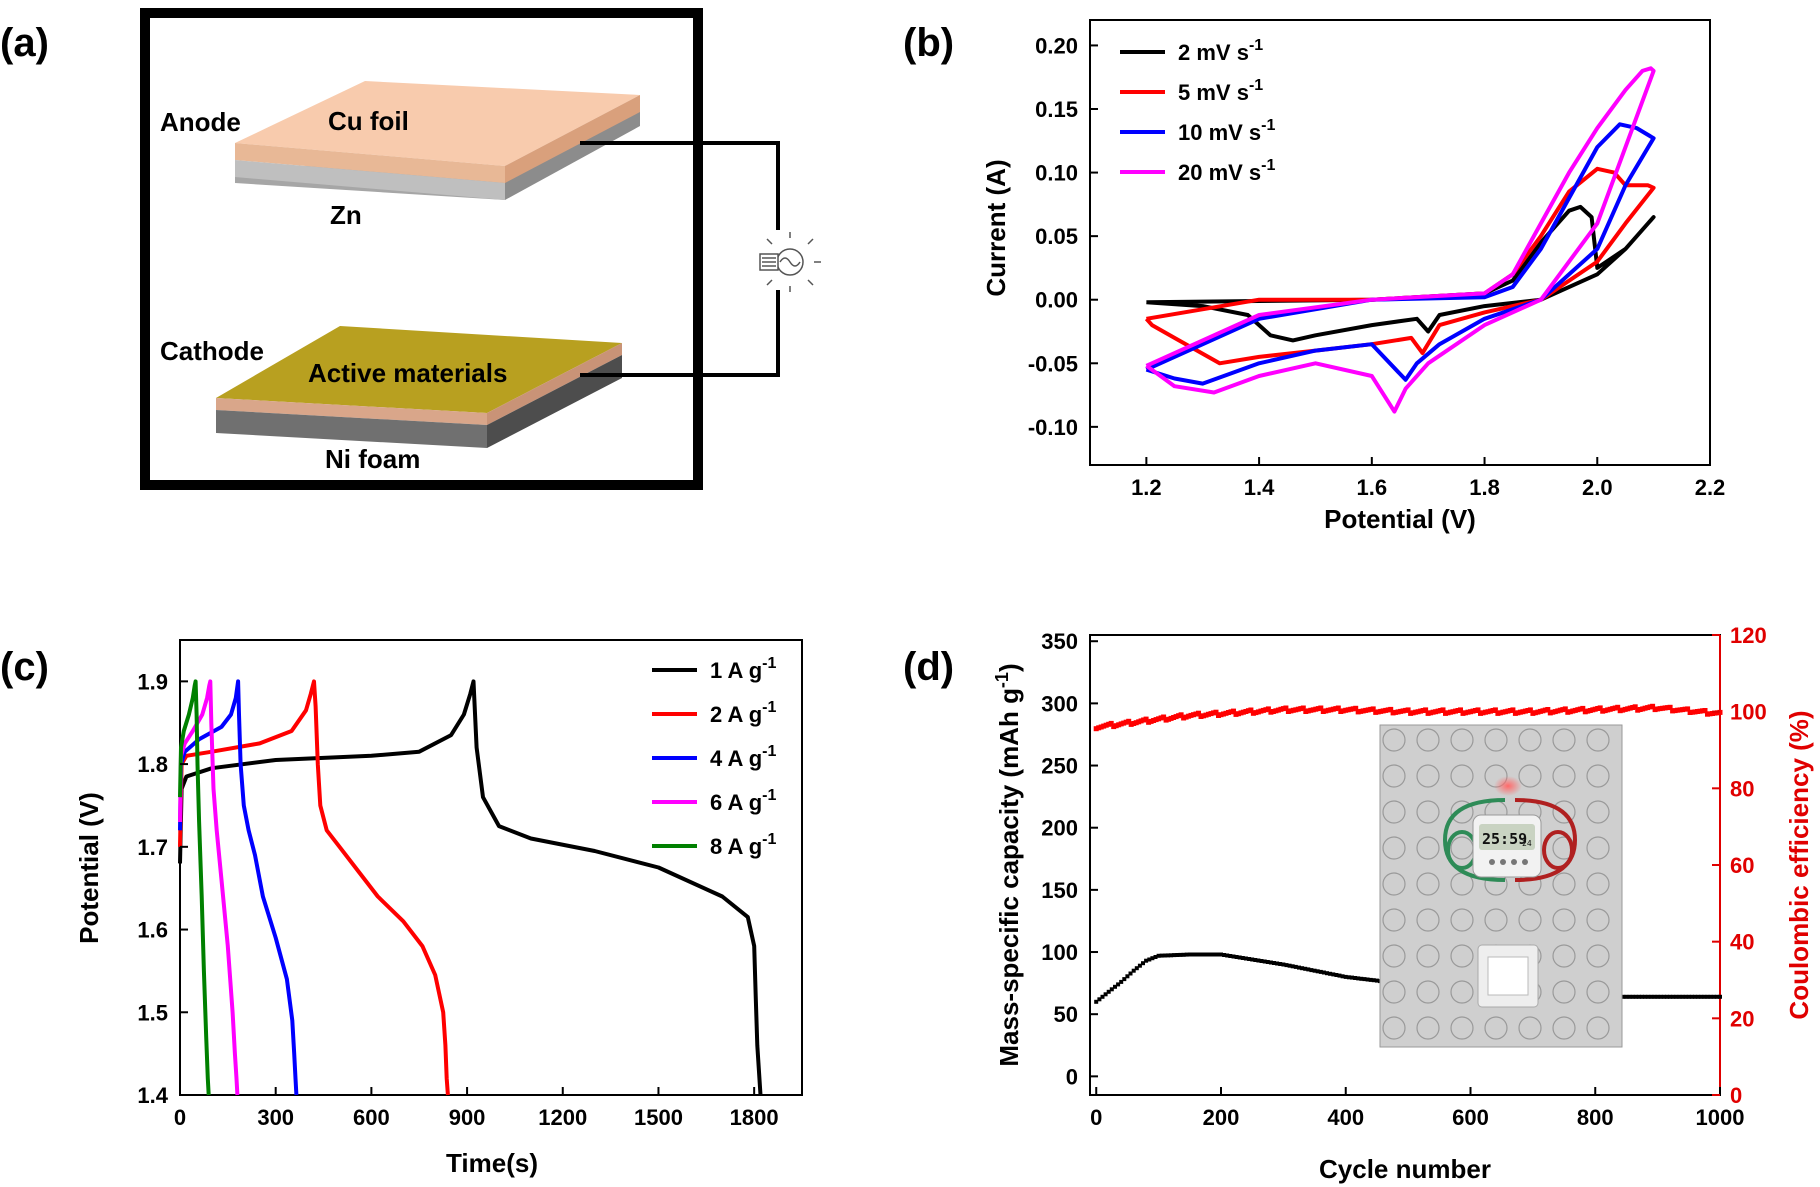  Describe the element at coordinates (491, 867) in the screenshot. I see `chart-c-frame` at that location.